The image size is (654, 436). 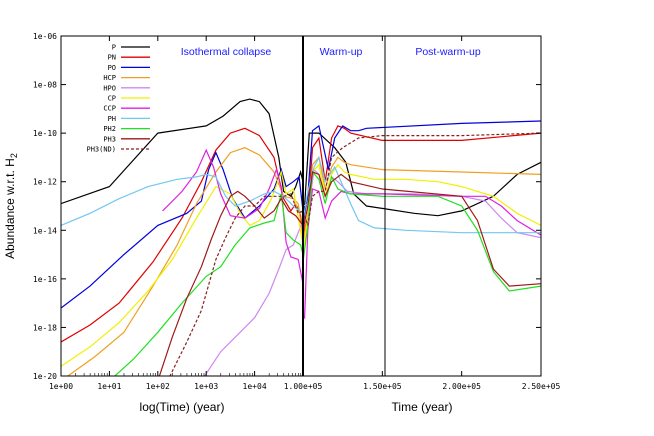 What do you see at coordinates (101, 150) in the screenshot?
I see `legend-label: PH3(ND)` at bounding box center [101, 150].